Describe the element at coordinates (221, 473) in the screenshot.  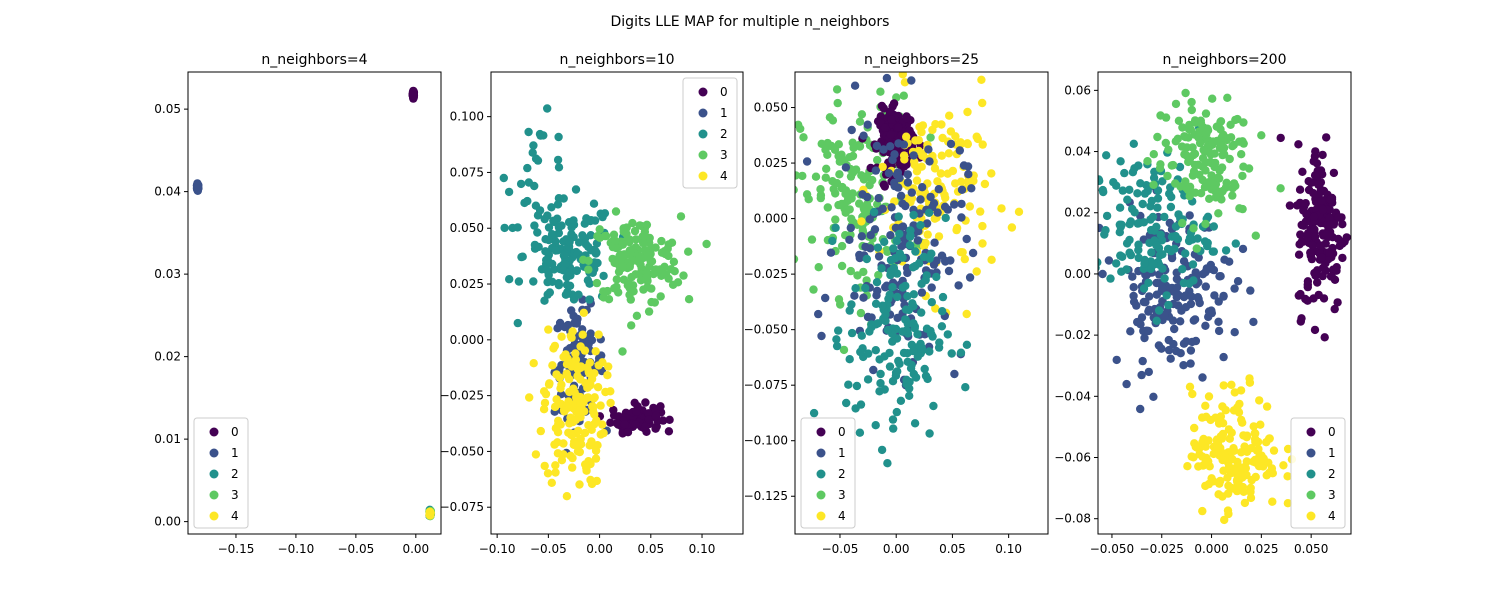
I see `legend: 0 1 2 3 4` at that location.